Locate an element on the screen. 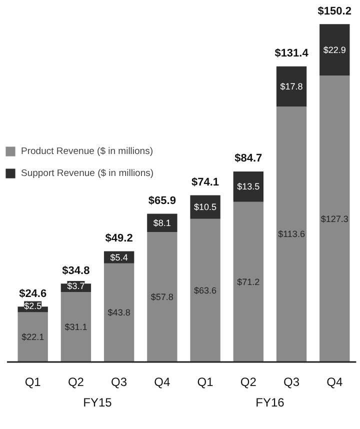  data-label: $22.1 is located at coordinates (33, 337).